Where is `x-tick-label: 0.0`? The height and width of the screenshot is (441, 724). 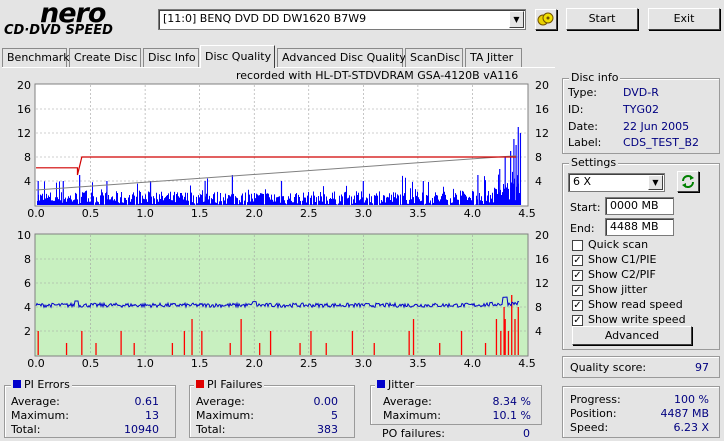 x-tick-label: 0.0 is located at coordinates (36, 363).